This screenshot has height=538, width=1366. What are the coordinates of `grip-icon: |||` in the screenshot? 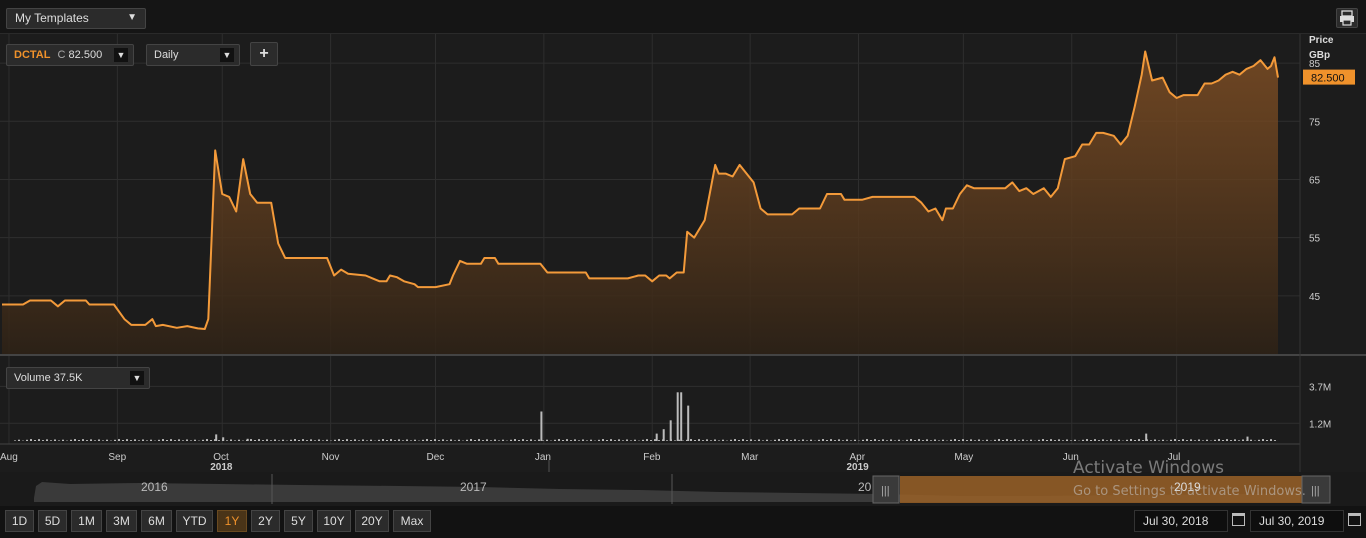 It's located at (885, 491).